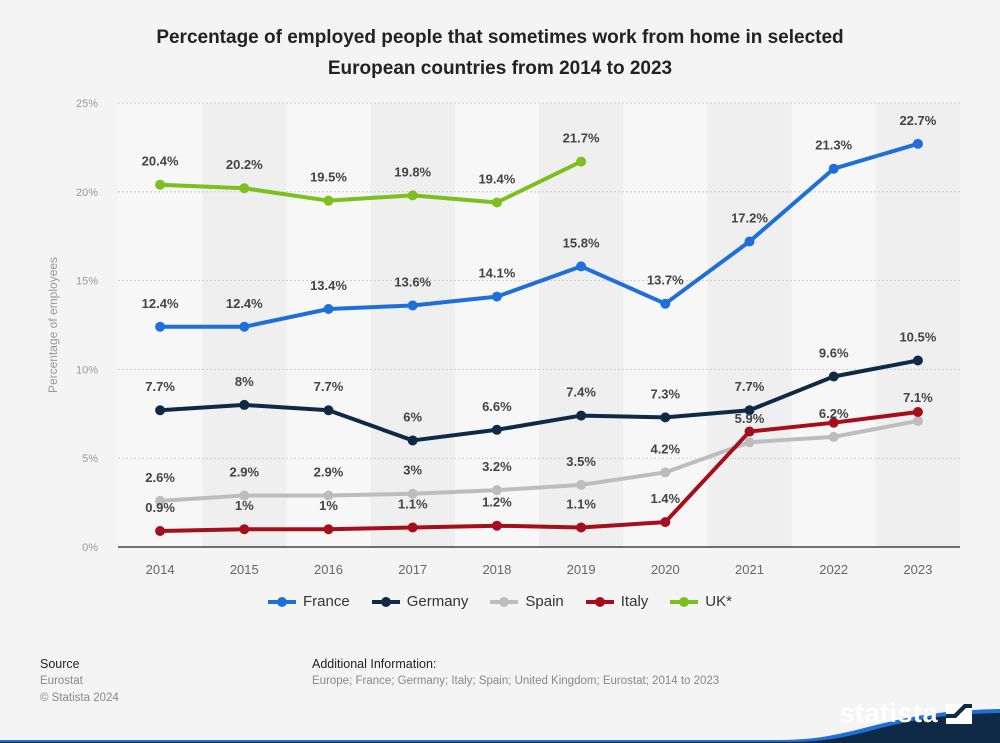  Describe the element at coordinates (917, 120) in the screenshot. I see `data-label: 22.7%` at that location.